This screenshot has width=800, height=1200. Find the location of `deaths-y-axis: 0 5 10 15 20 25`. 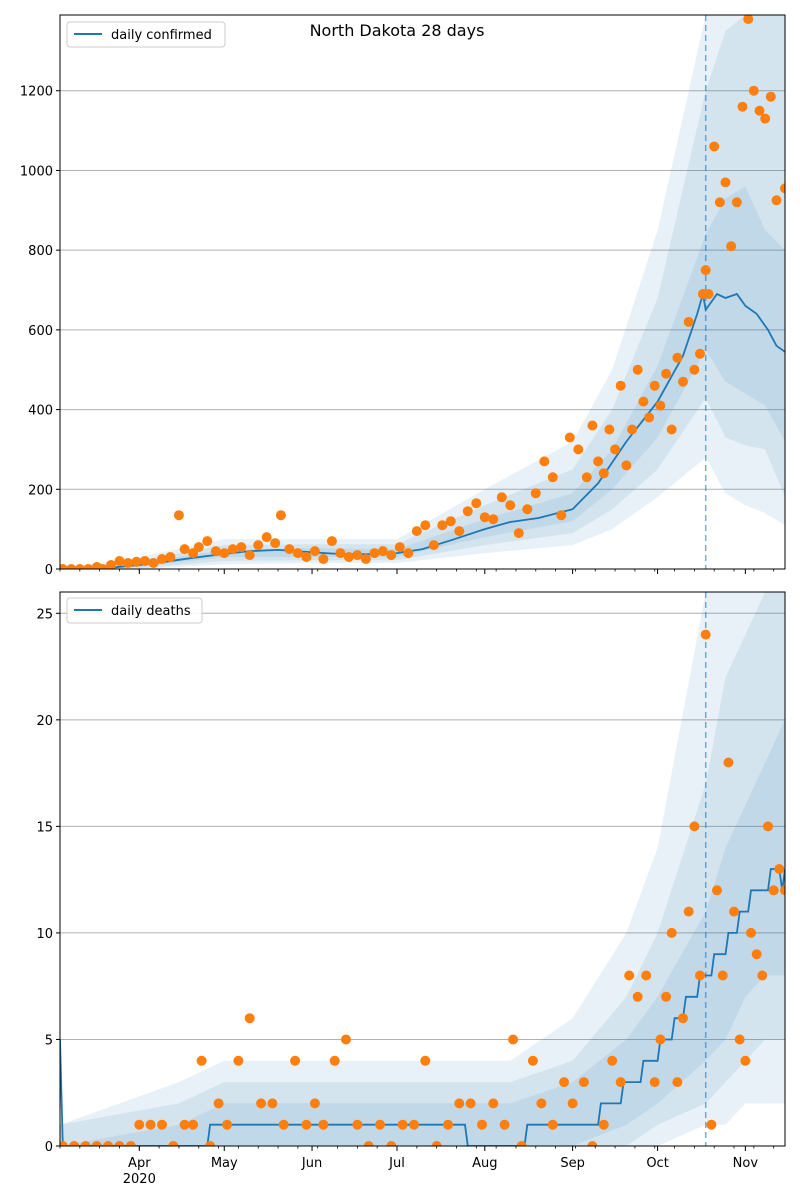

deaths-y-axis: 0 5 10 15 20 25 is located at coordinates (48, 881).